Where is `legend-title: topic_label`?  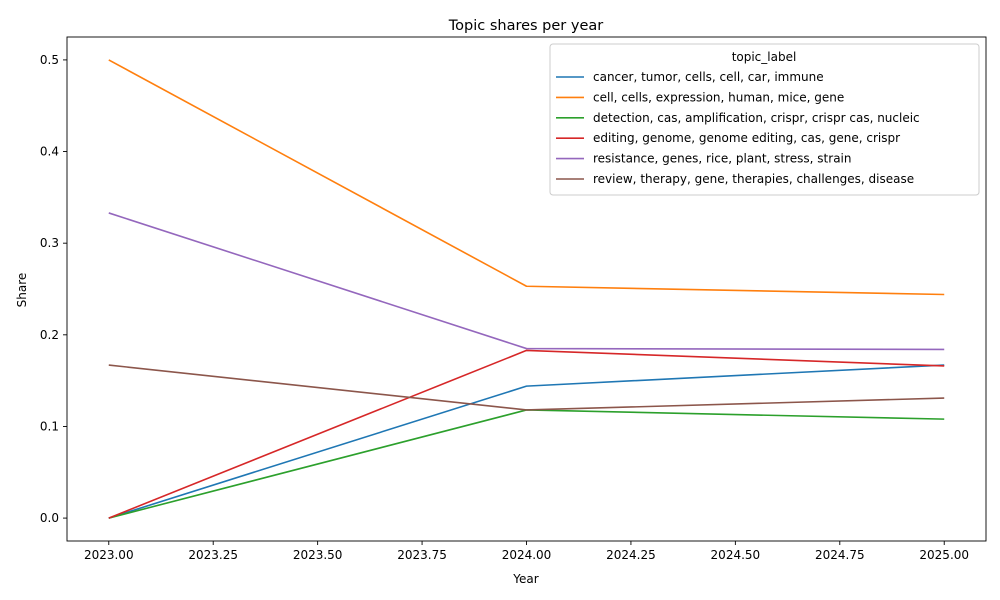
legend-title: topic_label is located at coordinates (764, 57).